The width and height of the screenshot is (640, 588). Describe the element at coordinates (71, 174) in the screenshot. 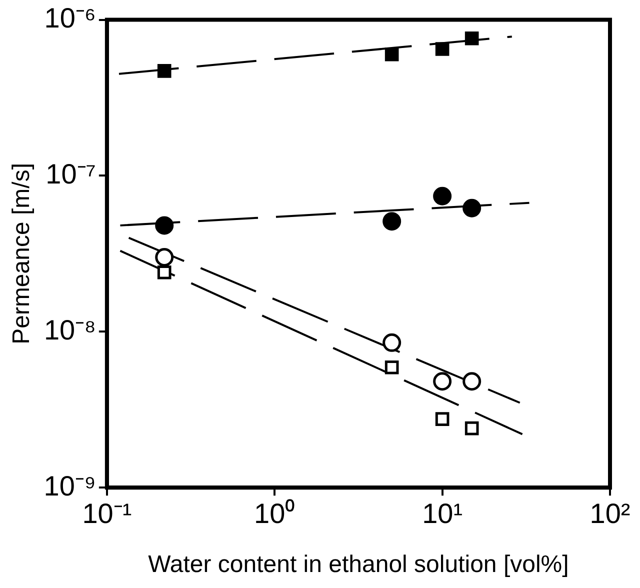

I see `y-tick-label: 10⁻⁷` at that location.